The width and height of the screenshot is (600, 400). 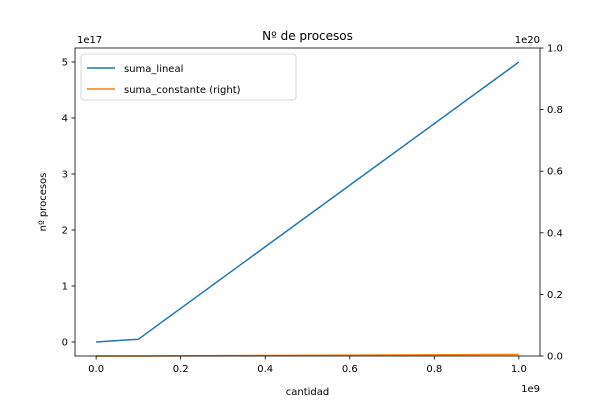 What do you see at coordinates (519, 369) in the screenshot?
I see `x-tick-label: 1.0` at bounding box center [519, 369].